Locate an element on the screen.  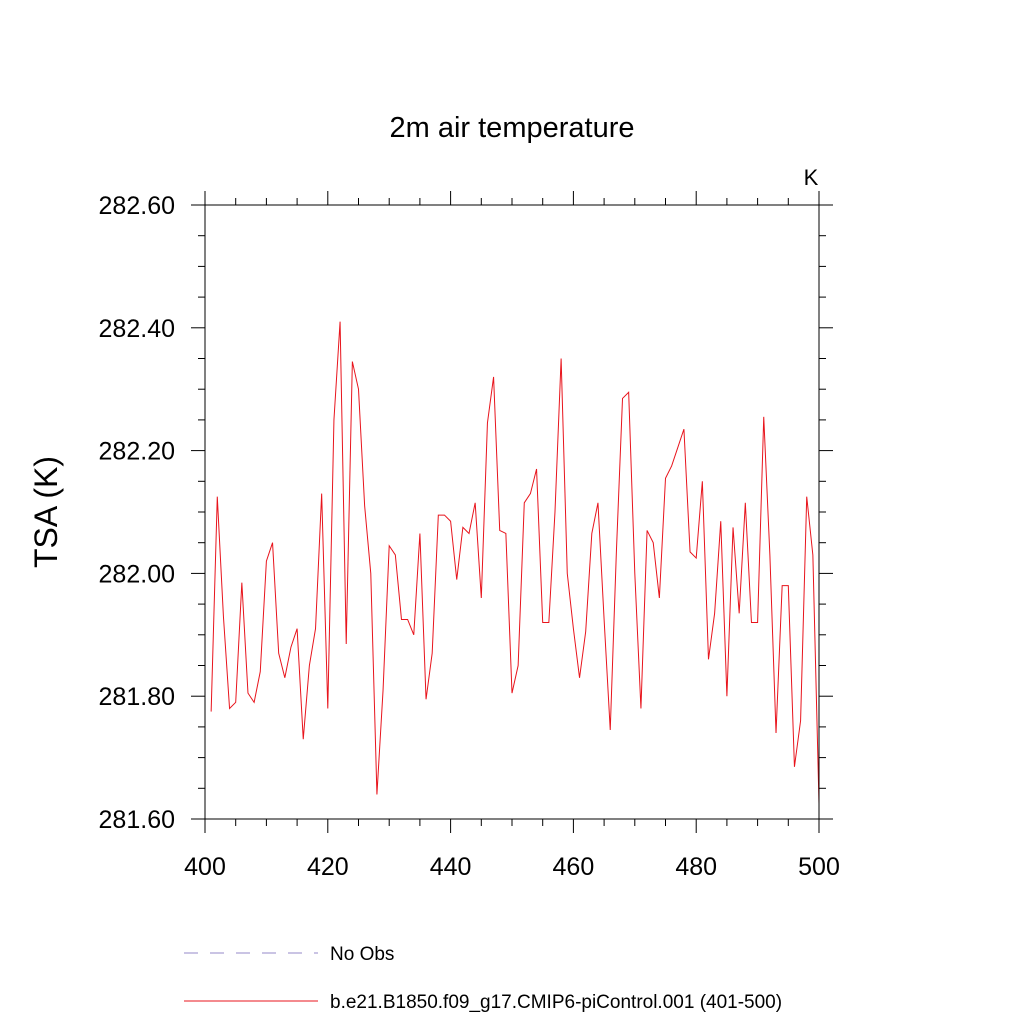
y-tick-label: 281.80 is located at coordinates (137, 697).